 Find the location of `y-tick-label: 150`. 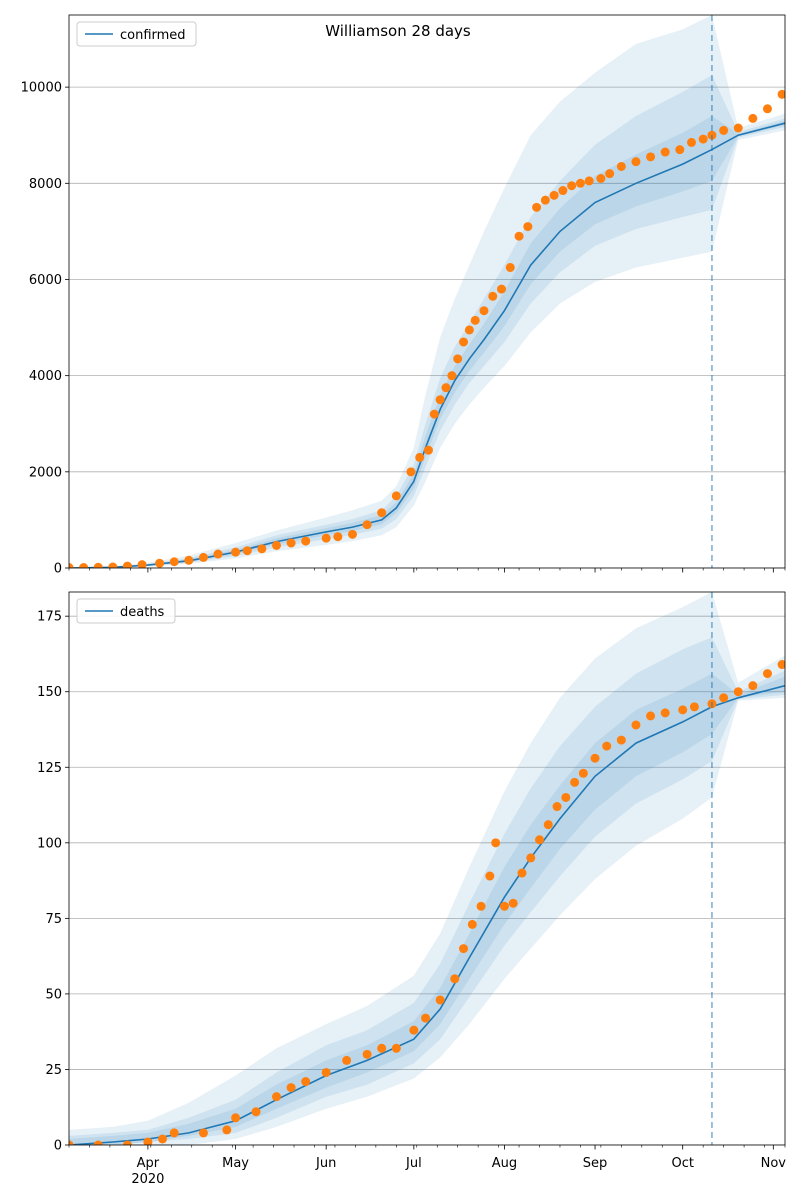

y-tick-label: 150 is located at coordinates (49, 692).